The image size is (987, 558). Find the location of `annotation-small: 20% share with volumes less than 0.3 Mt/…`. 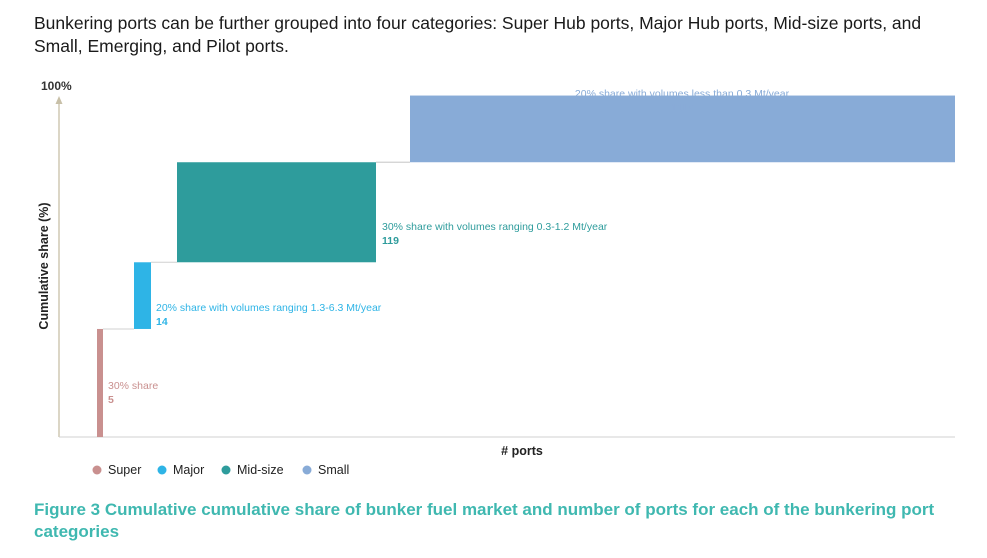

annotation-small: 20% share with volumes less than 0.3 Mt/… is located at coordinates (682, 94).